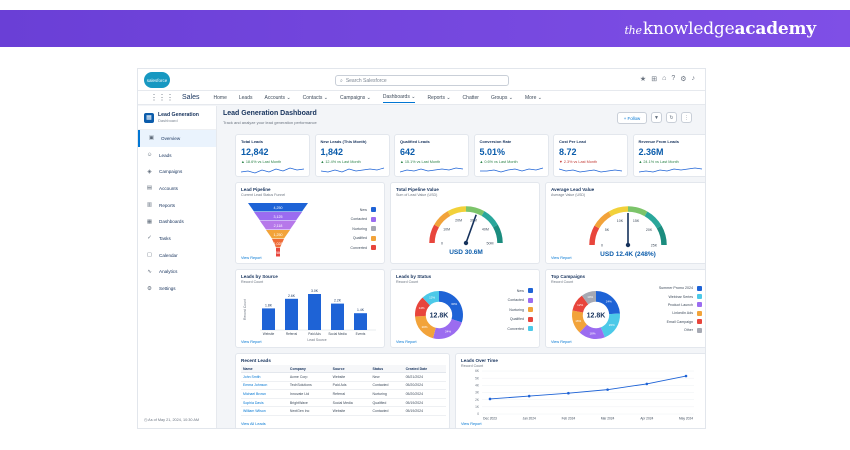 The height and width of the screenshot is (450, 850). Describe the element at coordinates (664, 78) in the screenshot. I see `setup-icon: ⌂` at that location.